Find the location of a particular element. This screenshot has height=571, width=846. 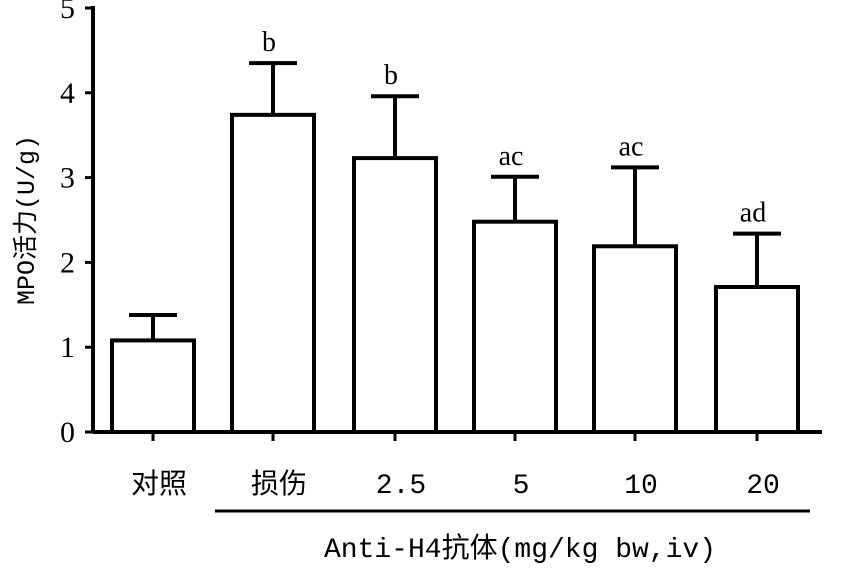

x-tick-label: 2.5 is located at coordinates (401, 486).